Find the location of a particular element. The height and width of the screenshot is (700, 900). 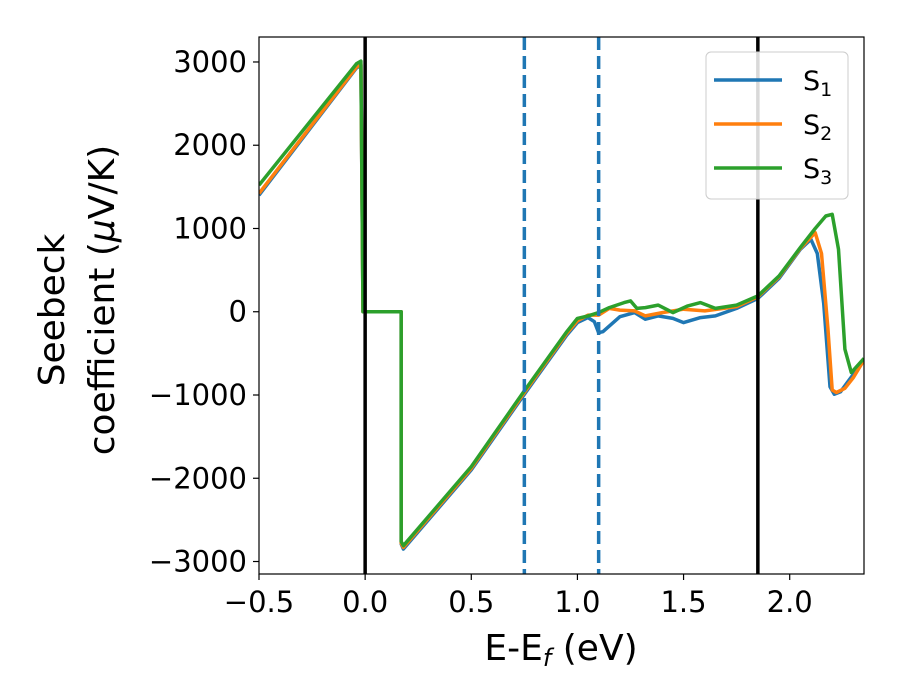

x-tick-label: −0.5 is located at coordinates (259, 602).